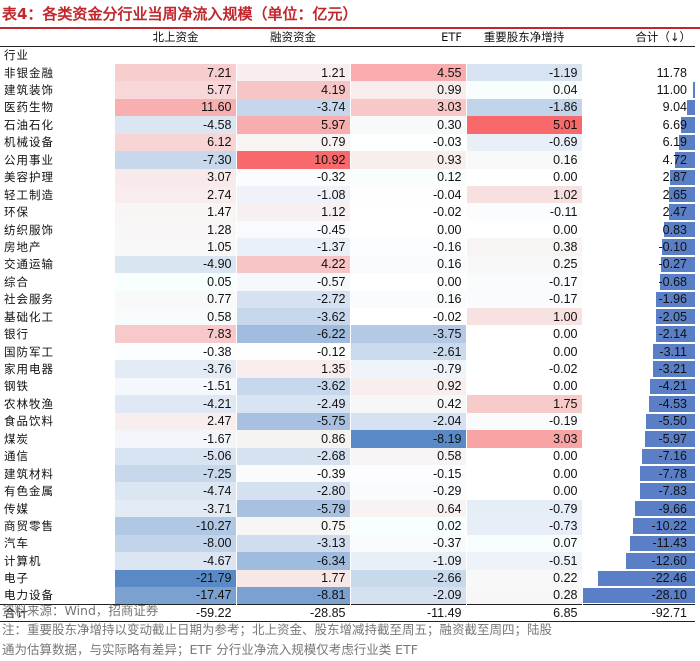 Image resolution: width=700 pixels, height=661 pixels. What do you see at coordinates (16, 438) in the screenshot?
I see `industry-name: 煤炭` at bounding box center [16, 438].